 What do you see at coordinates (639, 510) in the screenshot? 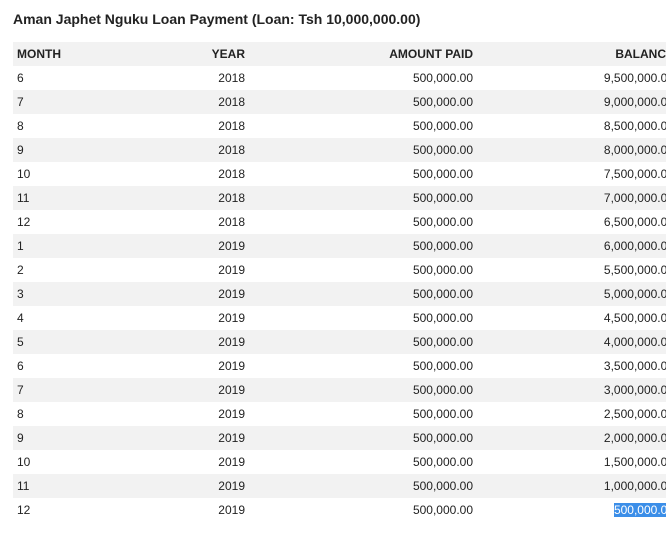
I see `selected-balance-text: 500,000.00` at bounding box center [639, 510].